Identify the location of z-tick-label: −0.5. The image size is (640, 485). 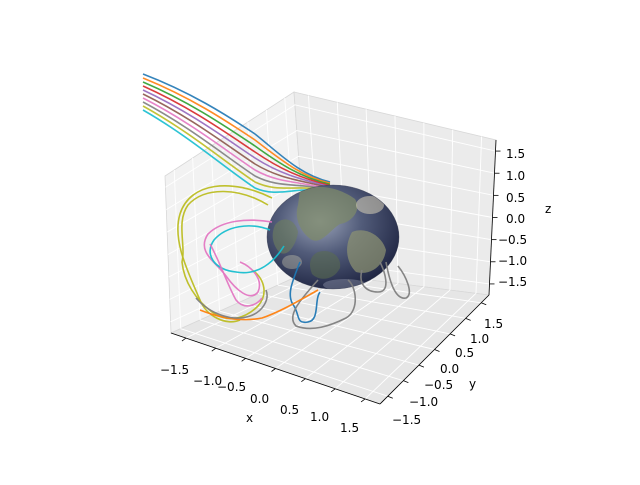
(512, 240).